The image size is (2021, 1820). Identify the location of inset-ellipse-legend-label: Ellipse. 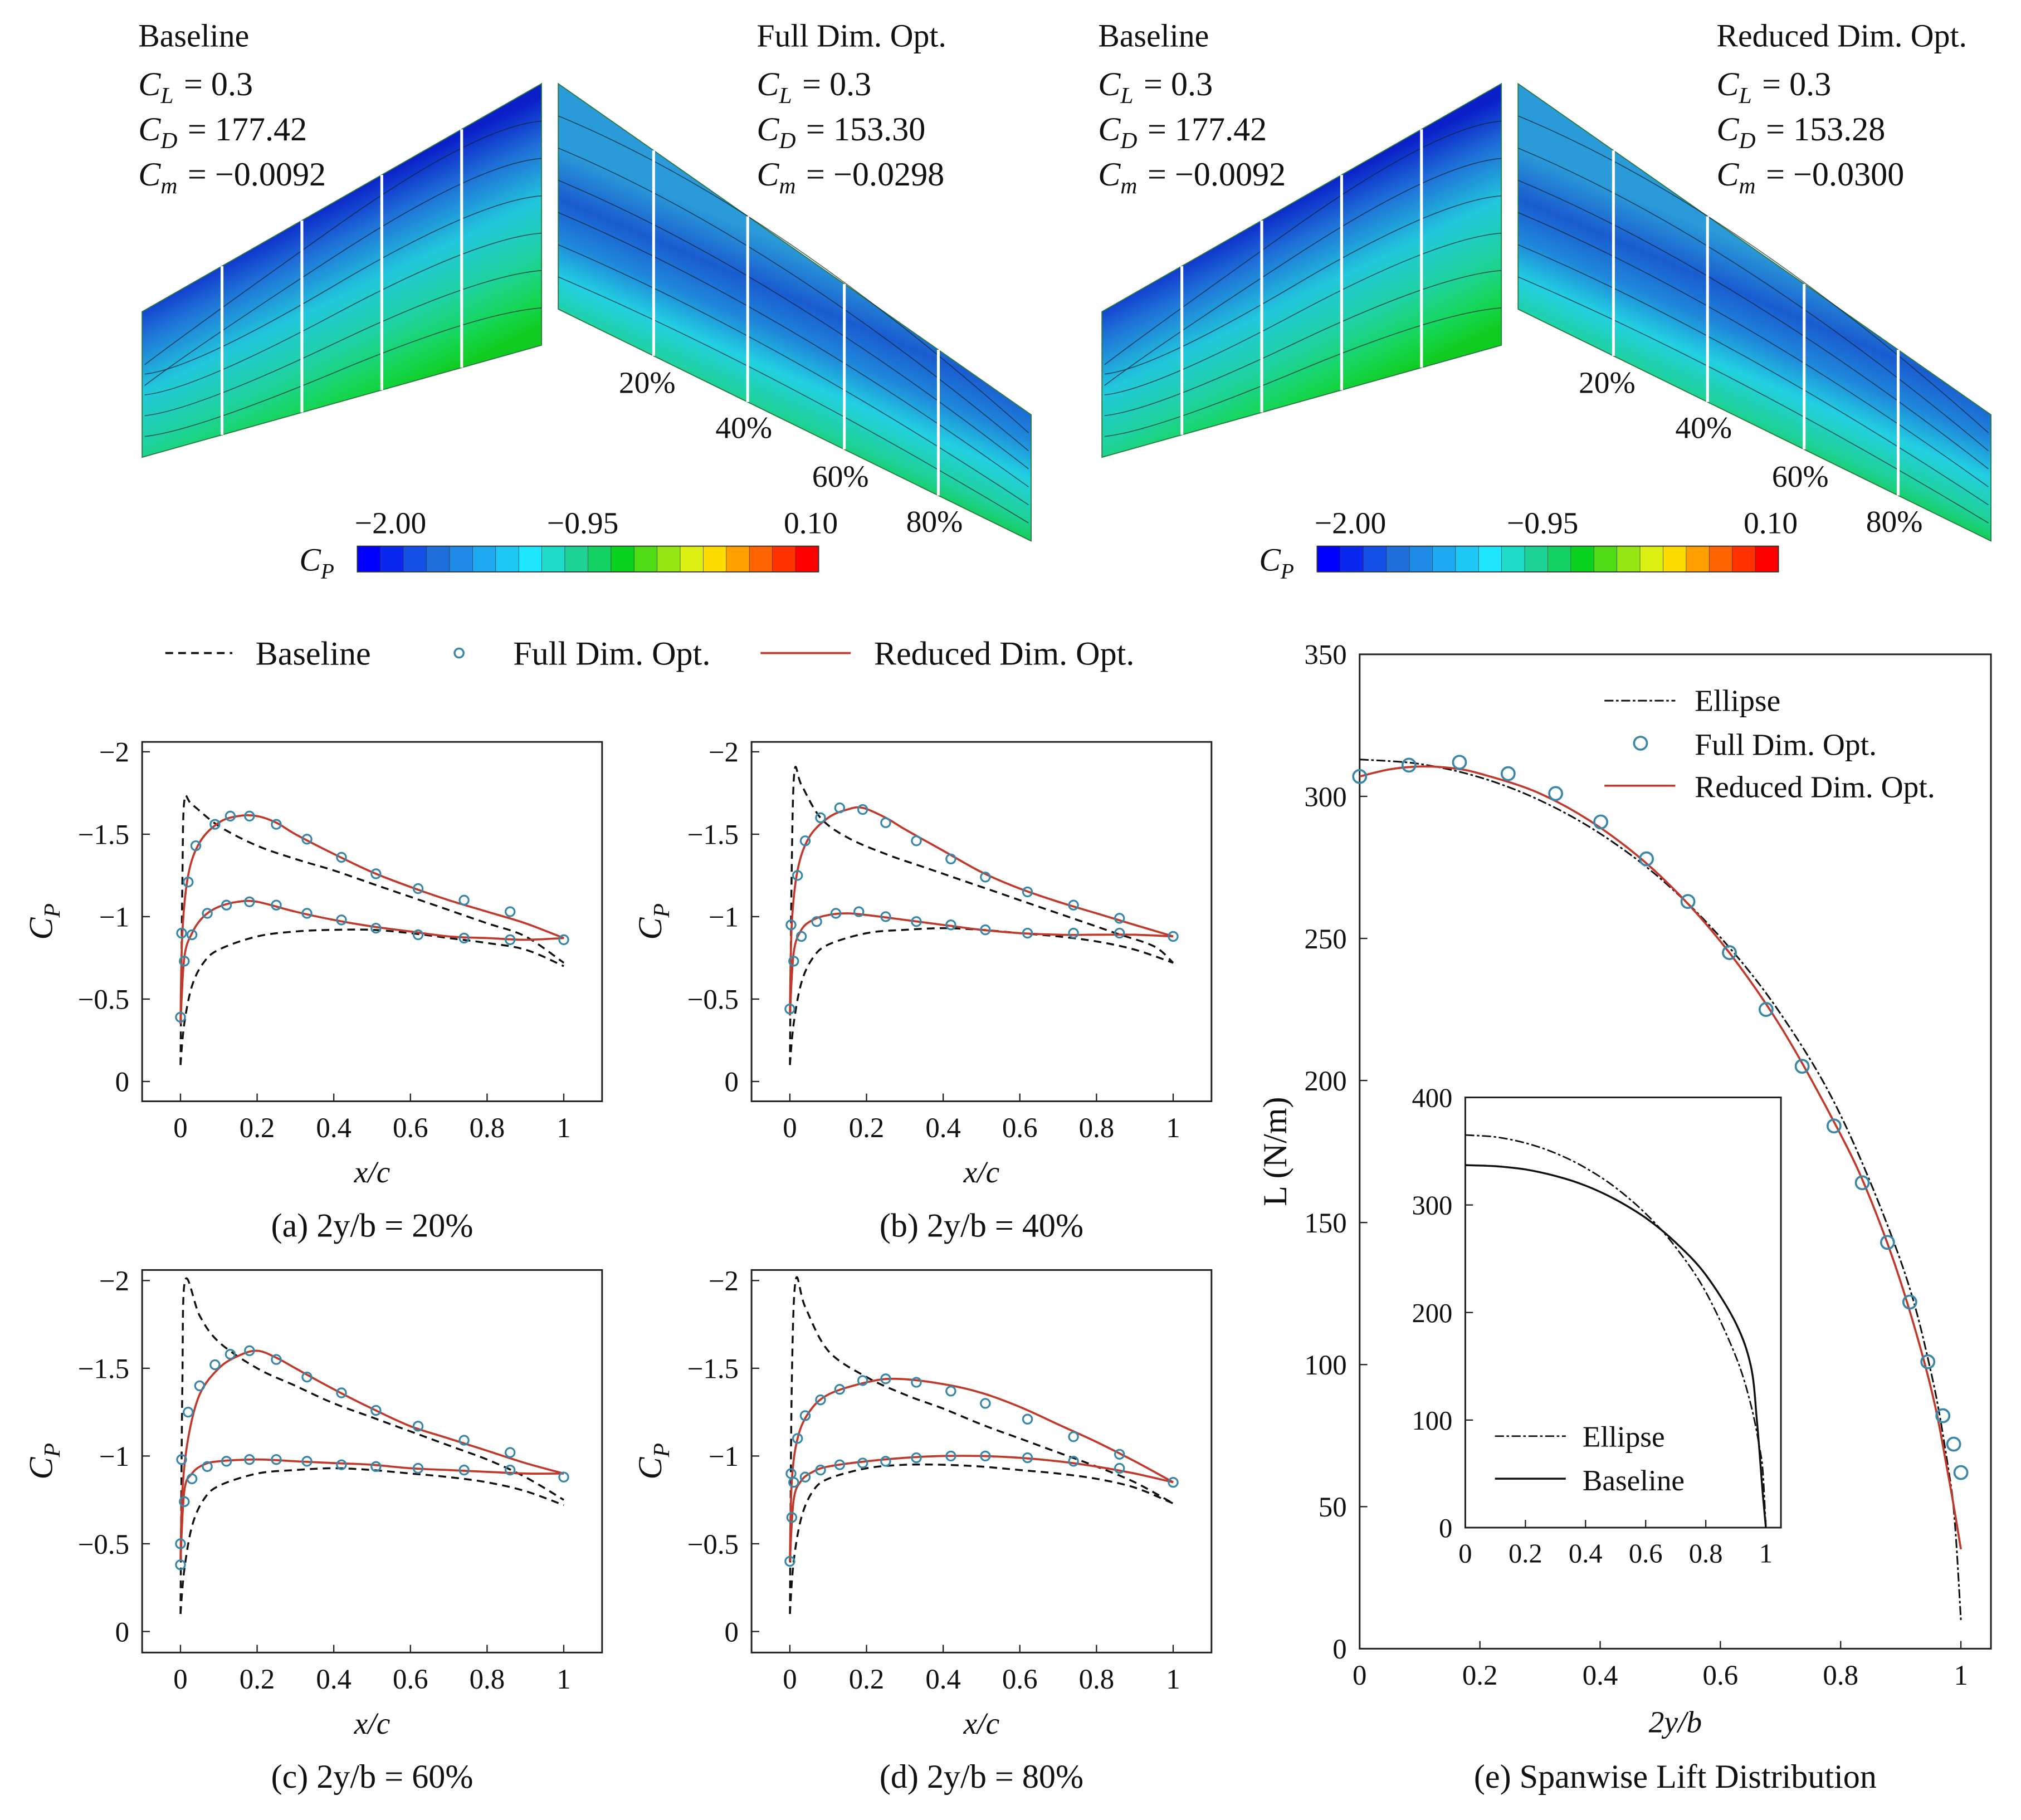
(1624, 1437).